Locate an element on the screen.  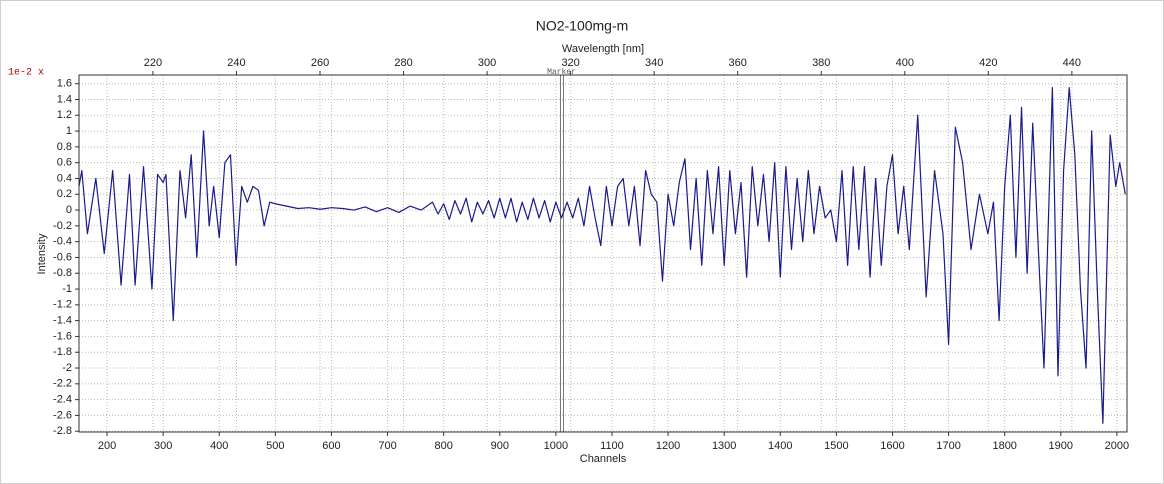
x-tick-label: 1800 is located at coordinates (1004, 446).